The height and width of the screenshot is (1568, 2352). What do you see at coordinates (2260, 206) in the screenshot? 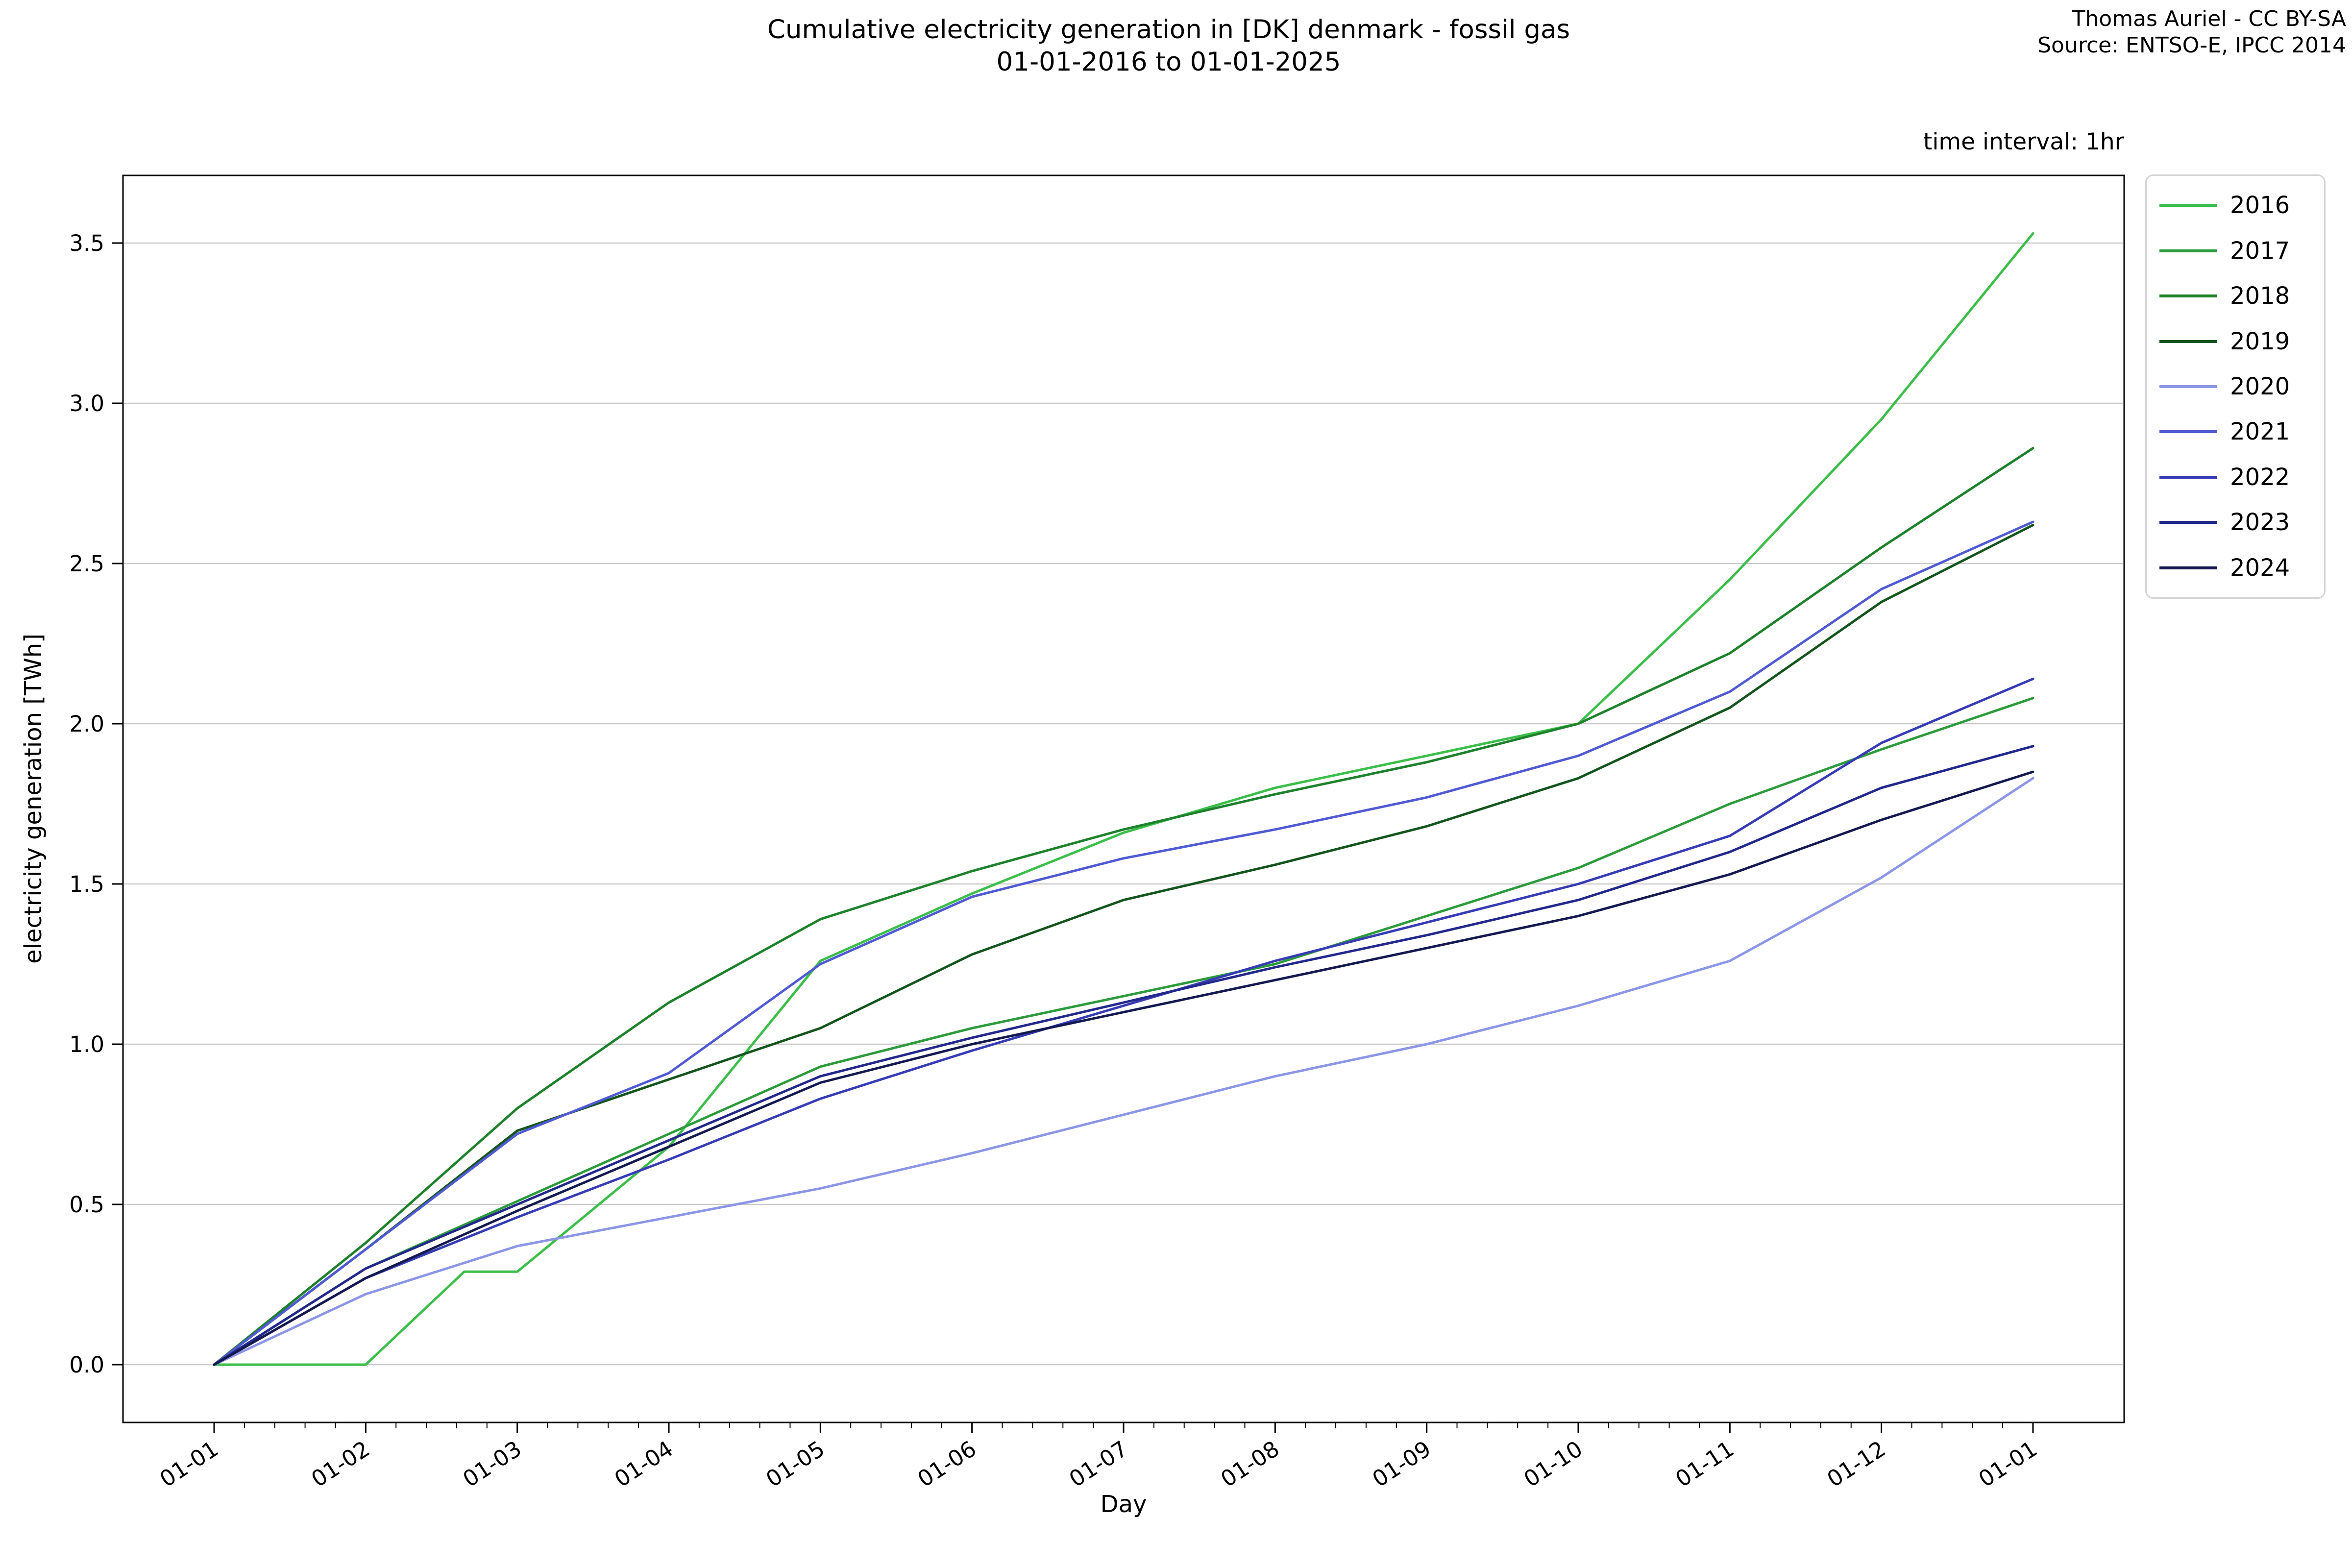
I see `legend-label-2016: 2016` at bounding box center [2260, 206].